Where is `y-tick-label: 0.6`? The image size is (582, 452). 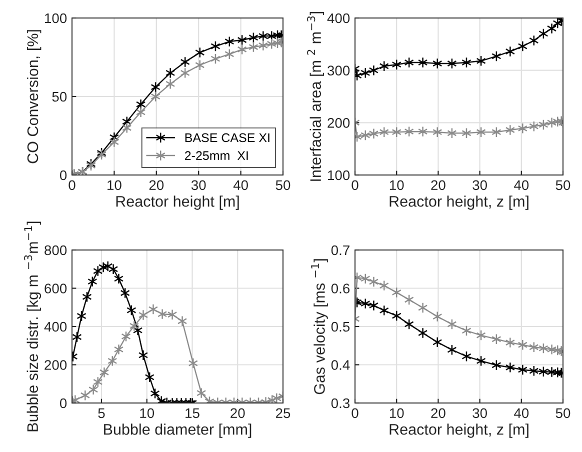
y-tick-label: 0.6 is located at coordinates (340, 289).